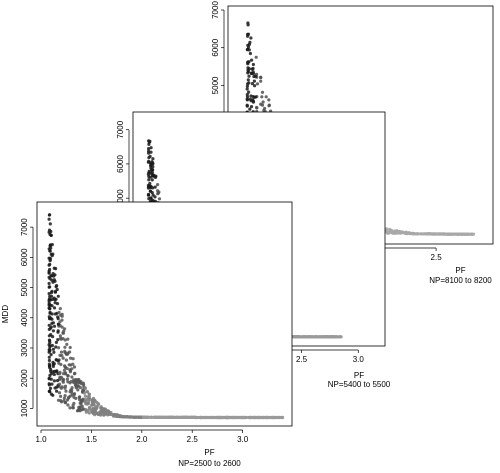  I want to click on x-axis-title: PF, so click(209, 452).